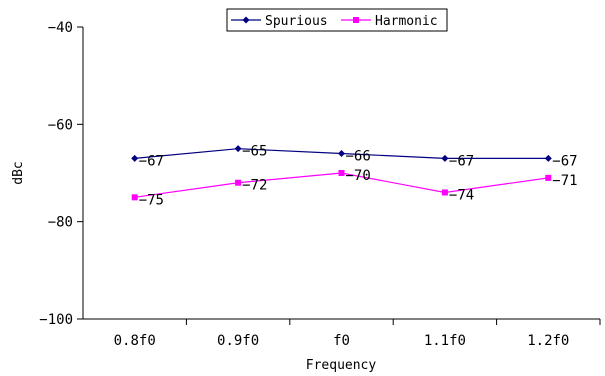 The width and height of the screenshot is (605, 376). I want to click on square-marker-icon, so click(356, 20).